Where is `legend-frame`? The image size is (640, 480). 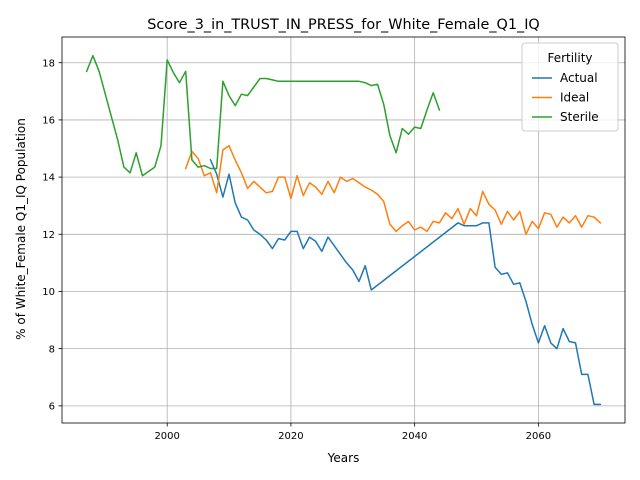 legend-frame is located at coordinates (570, 87).